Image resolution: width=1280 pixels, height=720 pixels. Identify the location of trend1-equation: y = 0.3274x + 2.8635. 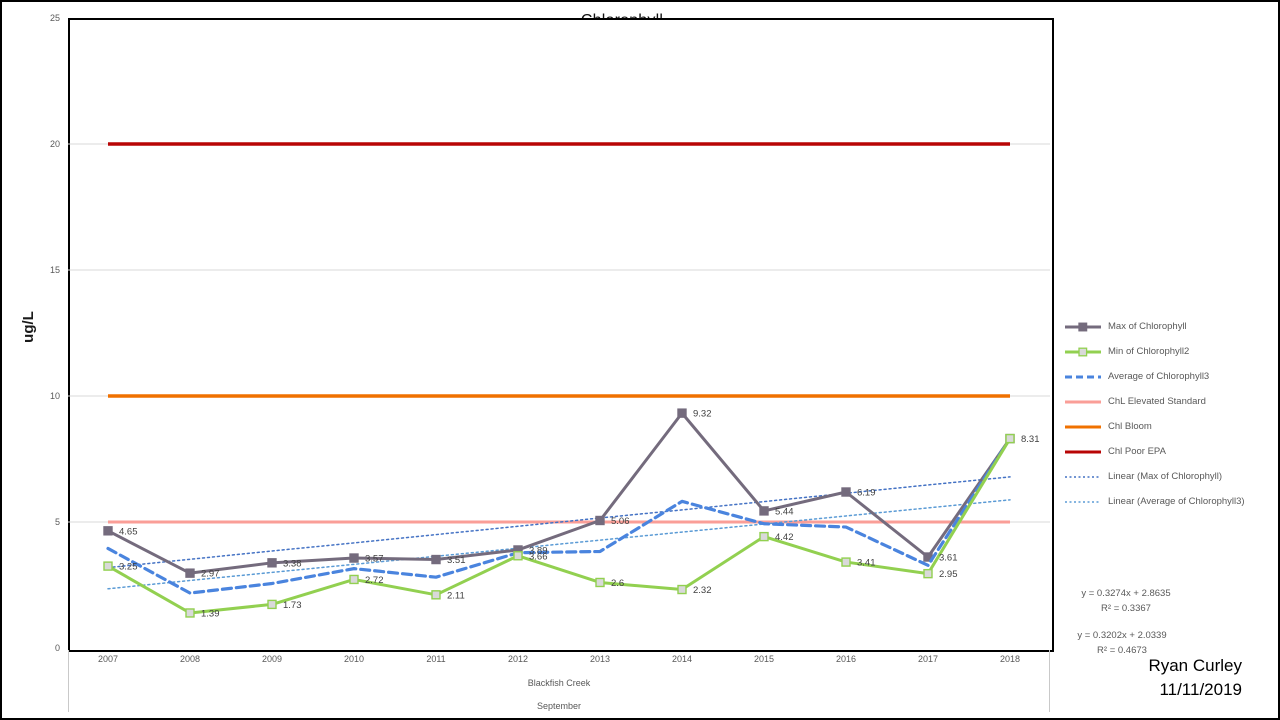
(1126, 593).